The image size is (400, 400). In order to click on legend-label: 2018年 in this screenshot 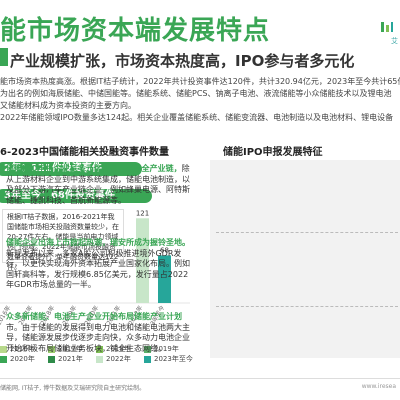, I will do `click(118, 349)`.